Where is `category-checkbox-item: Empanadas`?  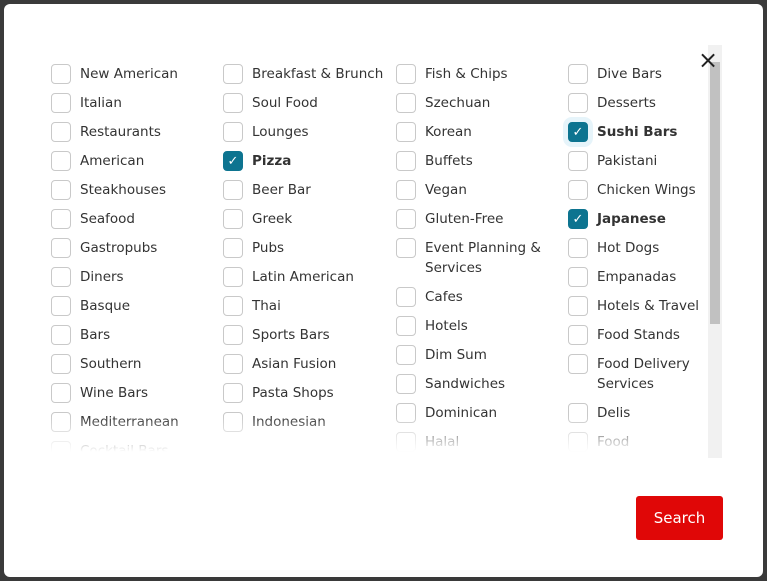
category-checkbox-item: Empanadas is located at coordinates (637, 277).